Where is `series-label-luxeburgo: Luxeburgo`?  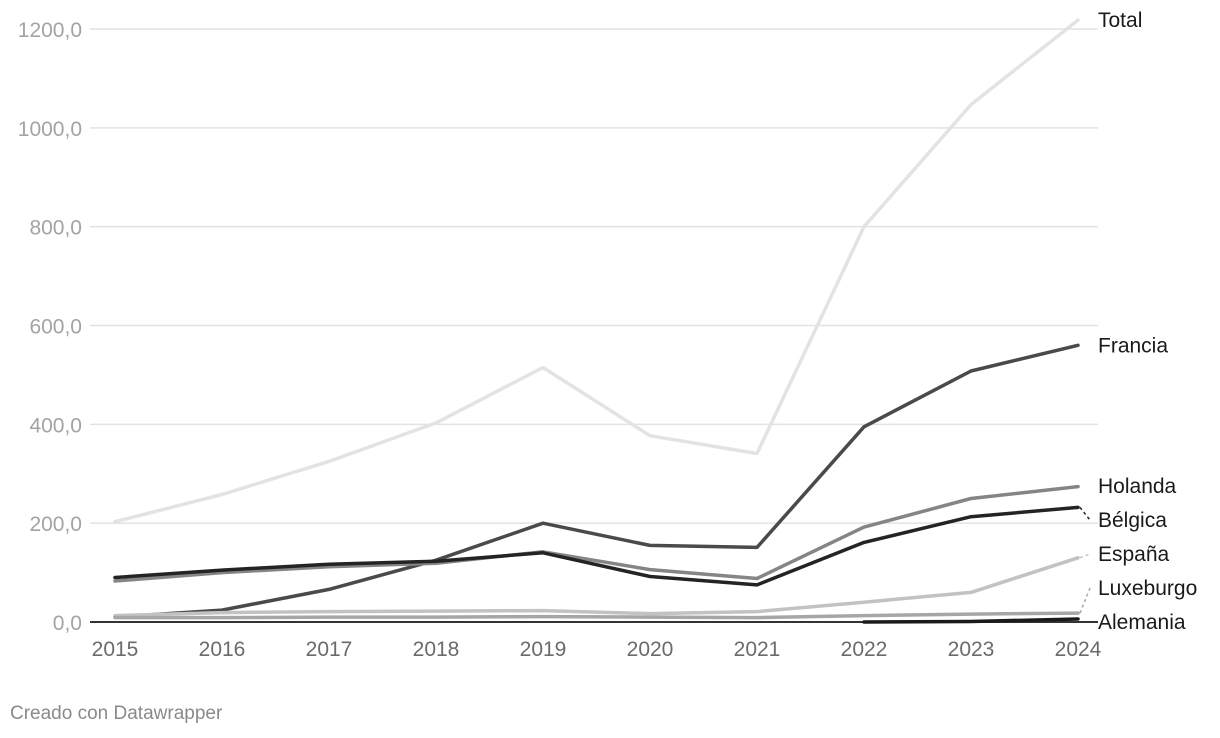
series-label-luxeburgo: Luxeburgo is located at coordinates (1147, 588).